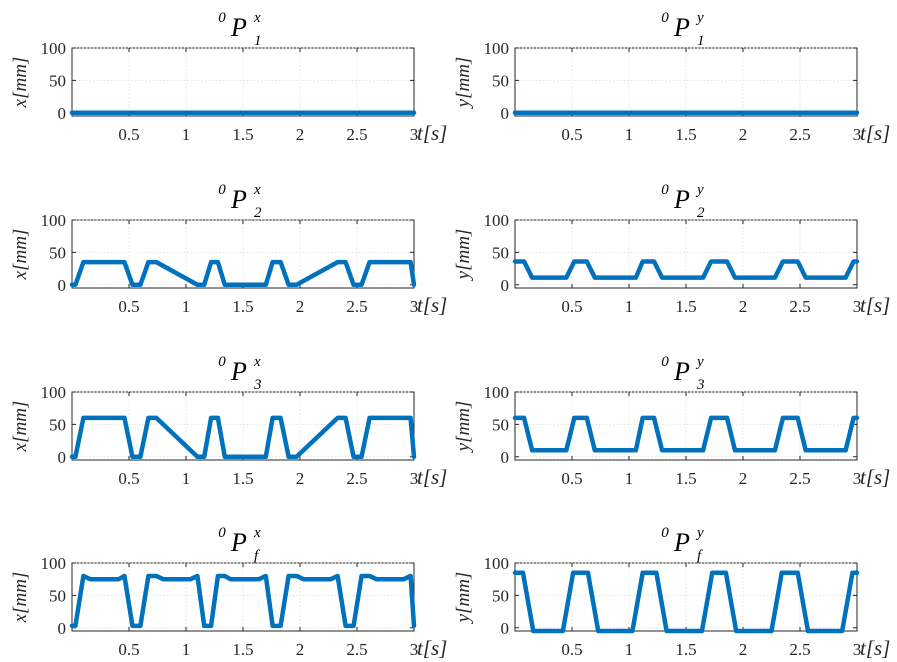 This screenshot has height=662, width=897. What do you see at coordinates (701, 41) in the screenshot?
I see `title-subscript: 1` at bounding box center [701, 41].